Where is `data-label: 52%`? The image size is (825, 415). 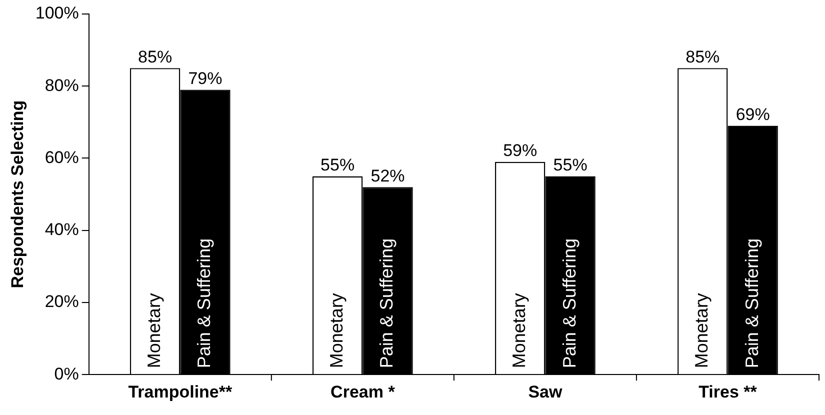
data-label: 52% is located at coordinates (387, 176).